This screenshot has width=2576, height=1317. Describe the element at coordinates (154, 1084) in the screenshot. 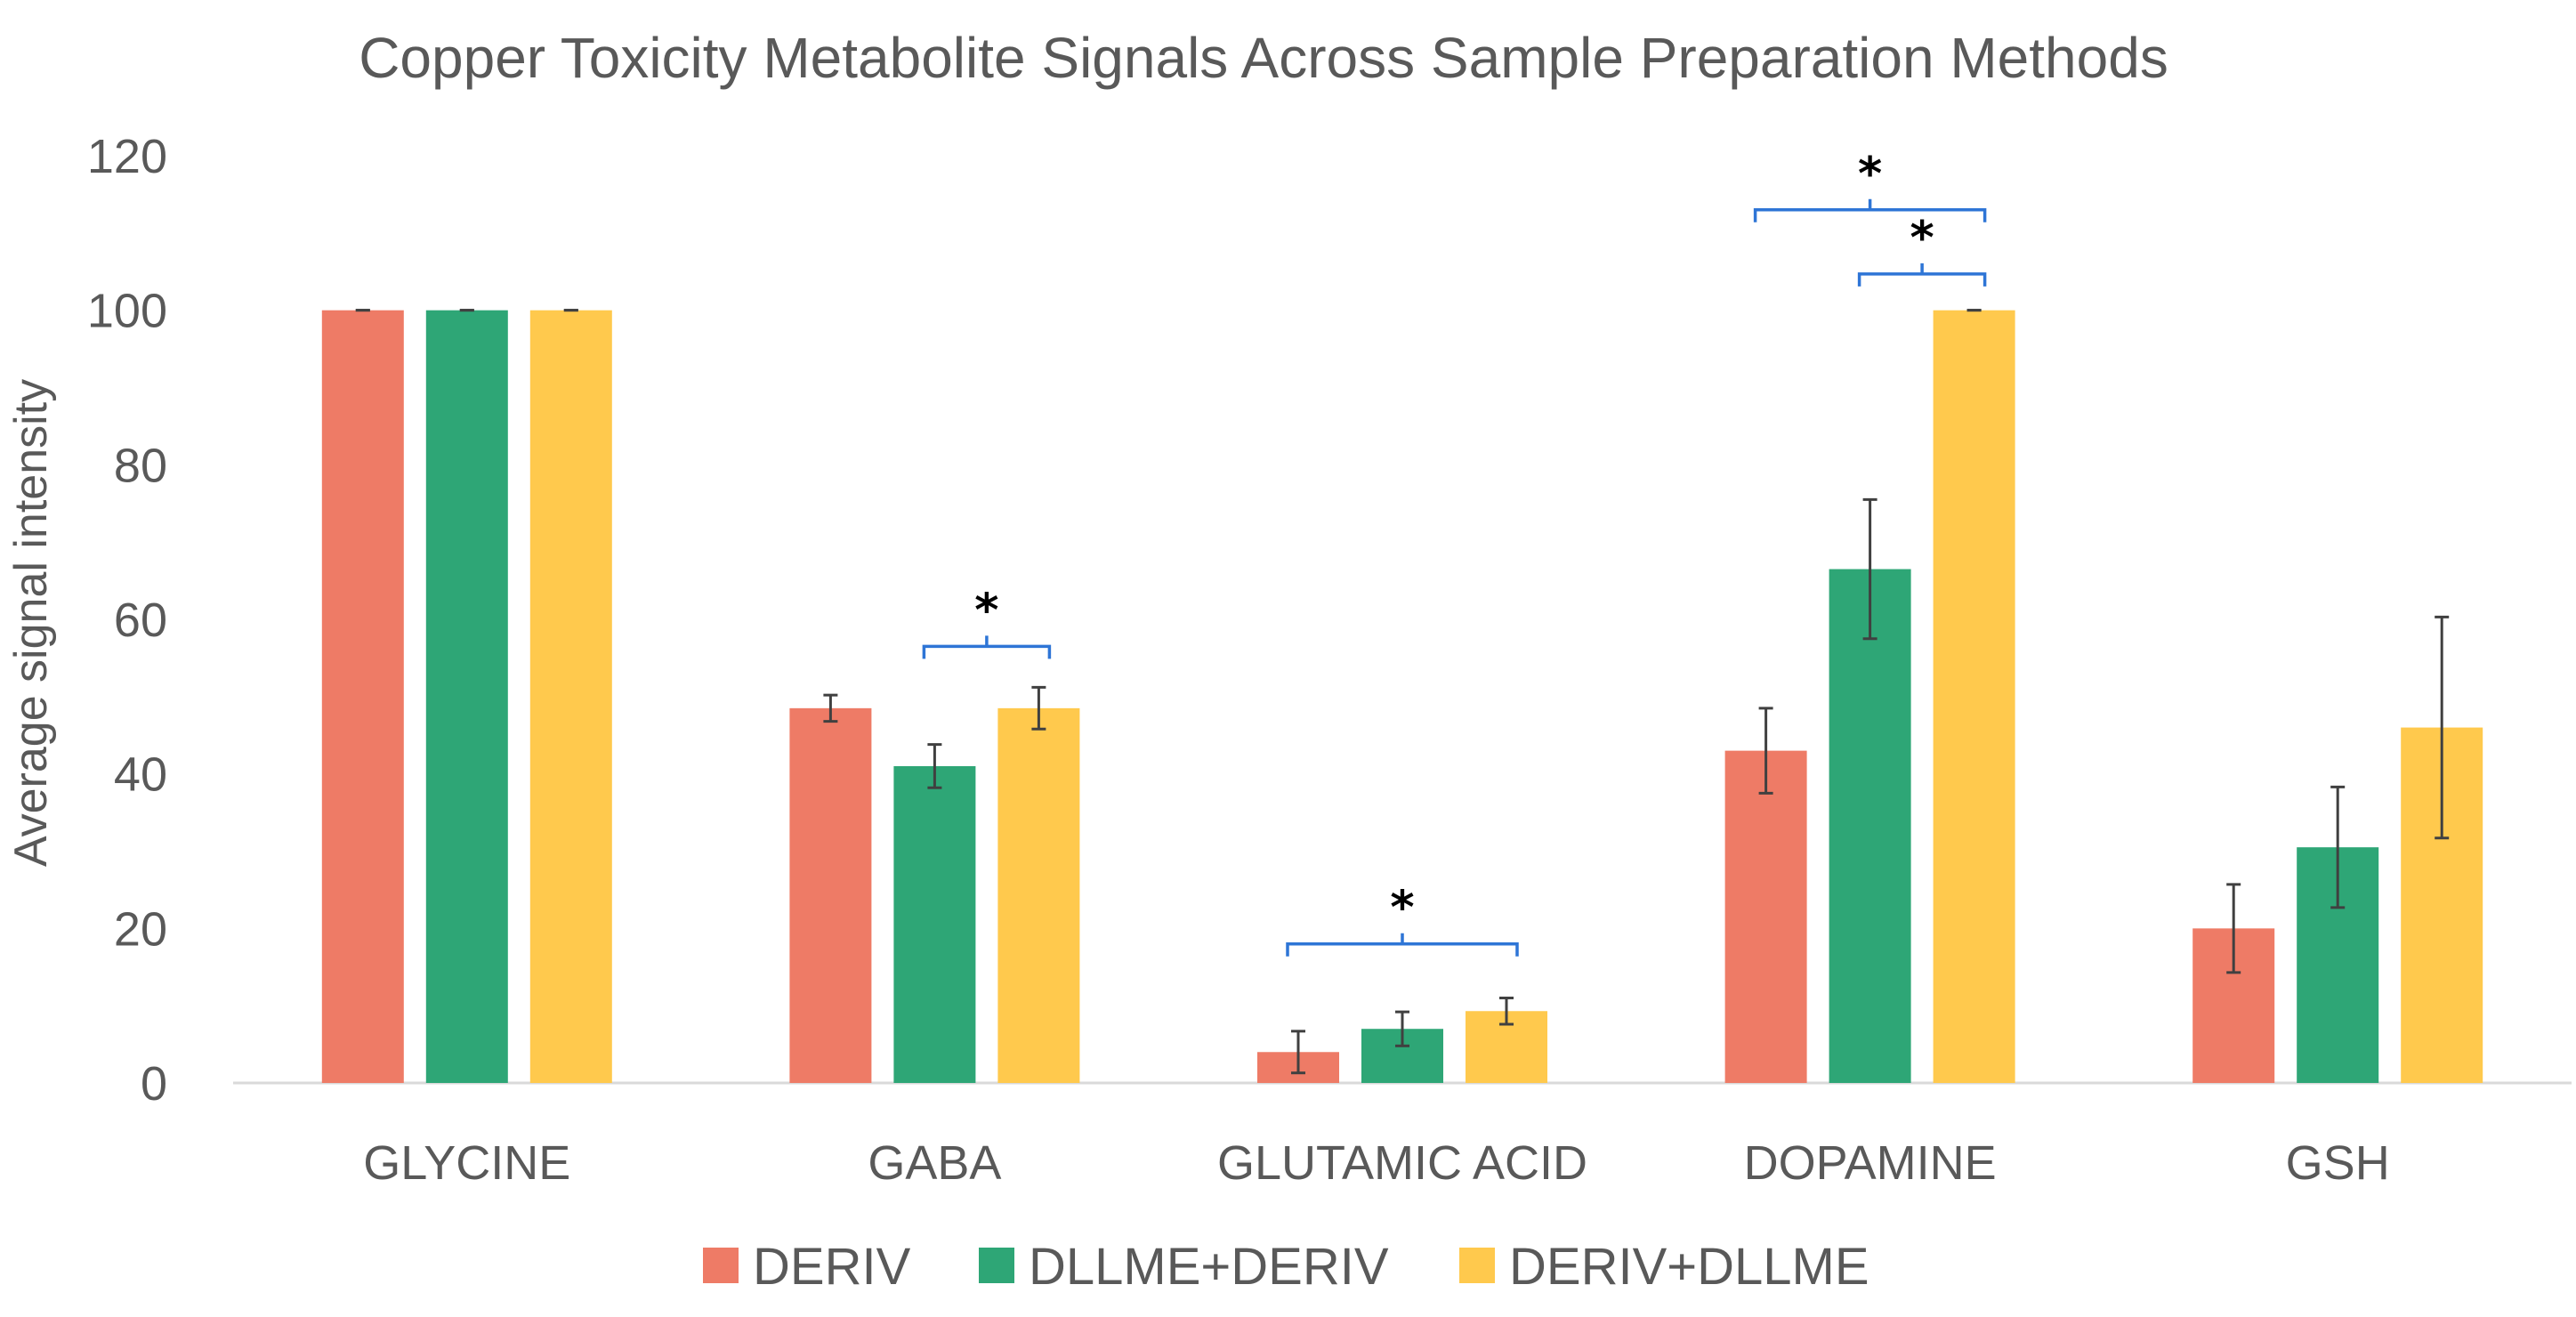

I see `y-tick-label: 0` at that location.